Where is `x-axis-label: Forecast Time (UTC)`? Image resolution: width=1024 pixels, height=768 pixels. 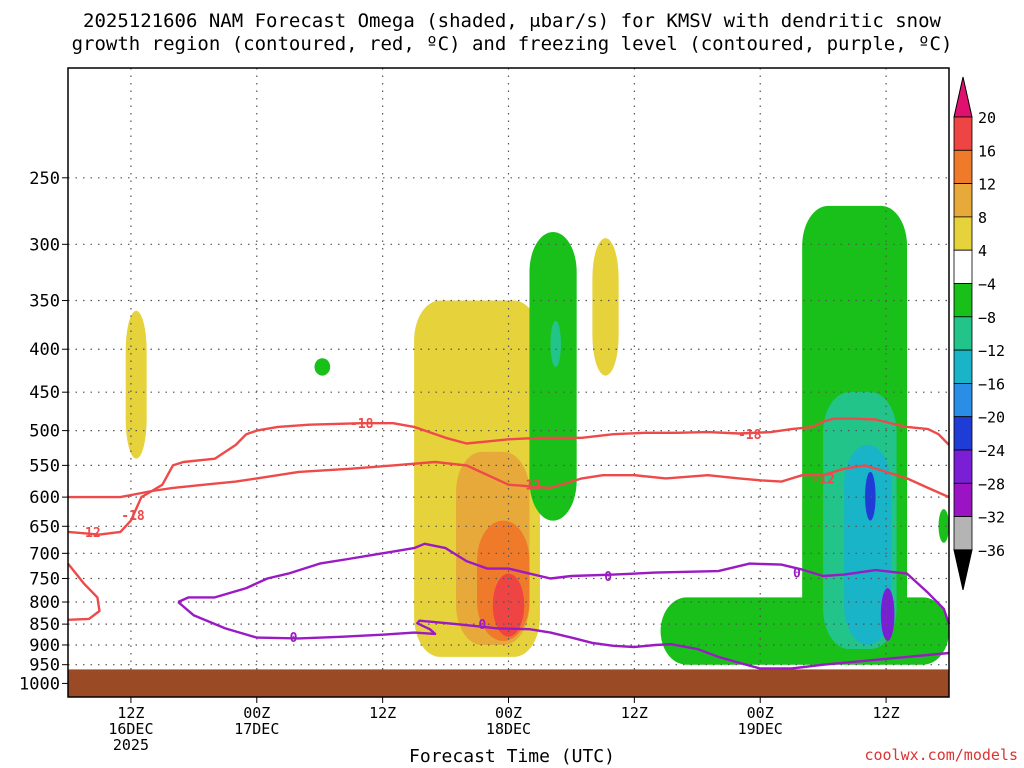 x-axis-label: Forecast Time (UTC) is located at coordinates (512, 756).